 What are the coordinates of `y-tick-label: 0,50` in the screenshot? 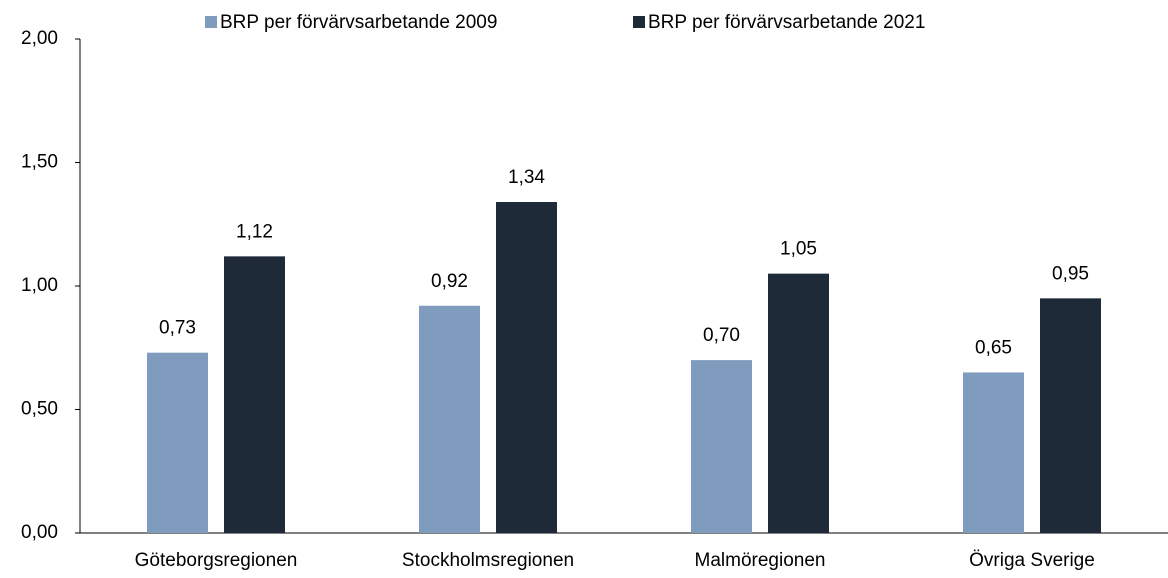 It's located at (39, 409).